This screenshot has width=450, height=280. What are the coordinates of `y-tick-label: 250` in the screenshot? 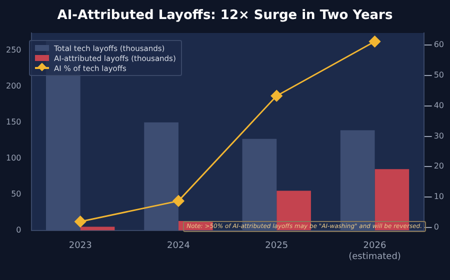 It's located at (14, 49).